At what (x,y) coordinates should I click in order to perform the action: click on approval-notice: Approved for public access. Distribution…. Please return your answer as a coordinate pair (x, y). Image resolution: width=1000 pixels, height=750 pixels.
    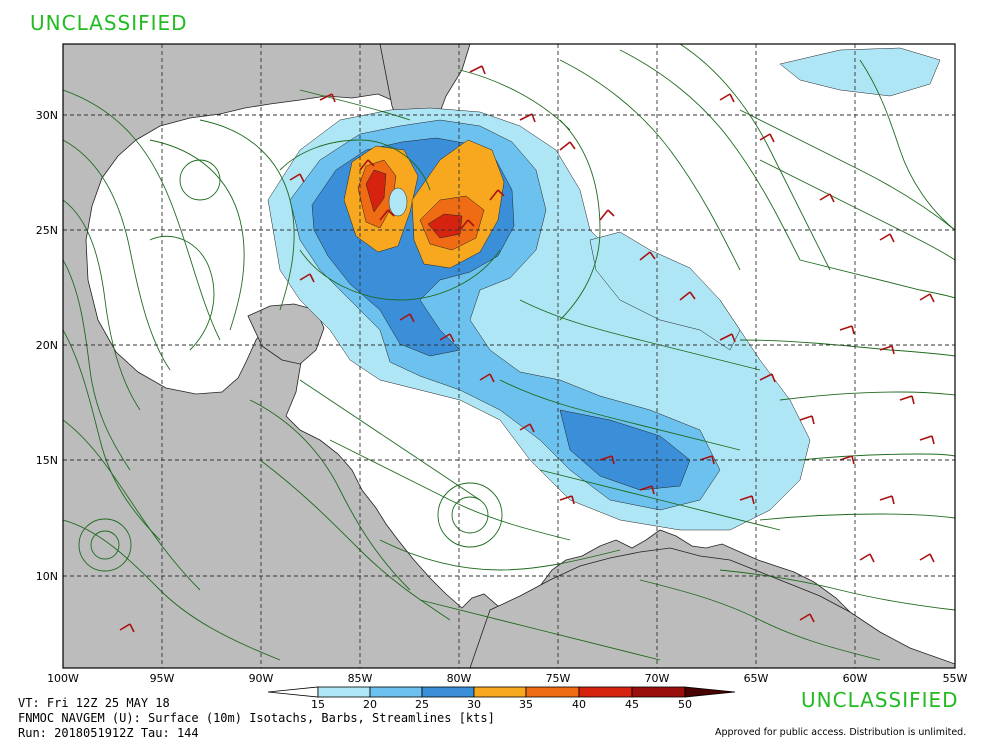
    Looking at the image, I should click on (841, 732).